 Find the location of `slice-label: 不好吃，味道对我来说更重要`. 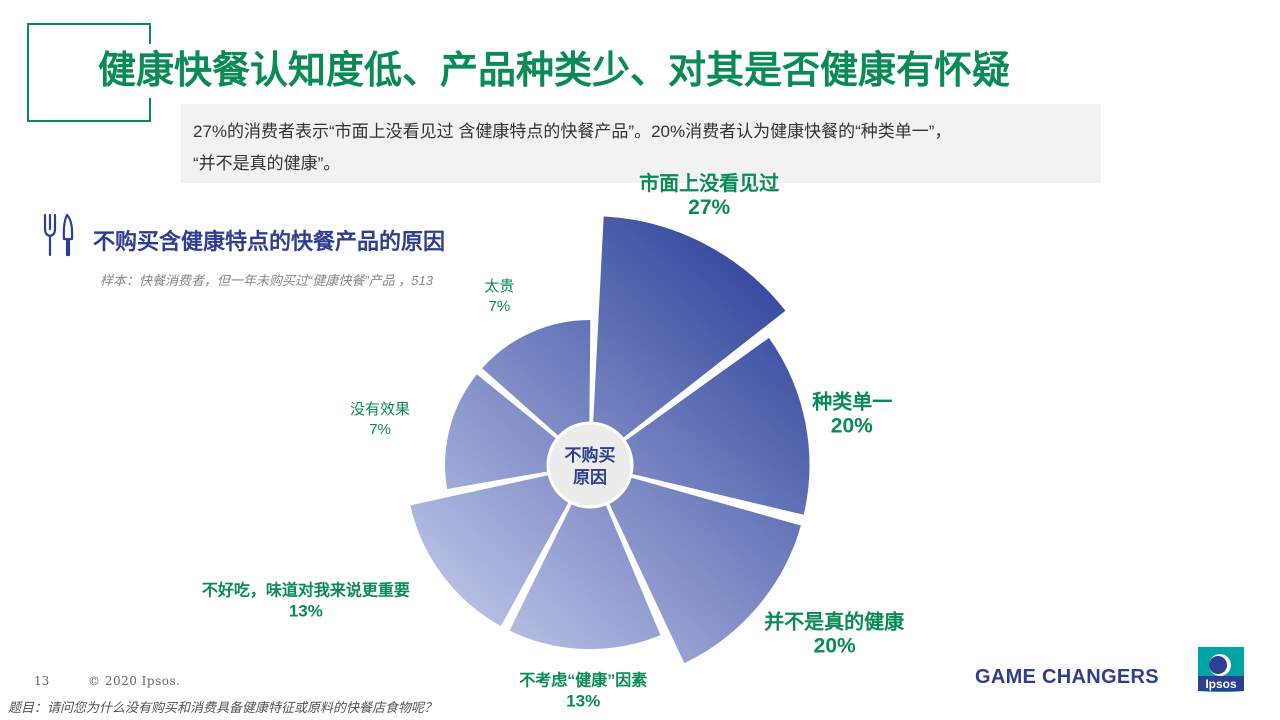

slice-label: 不好吃，味道对我来说更重要 is located at coordinates (306, 590).